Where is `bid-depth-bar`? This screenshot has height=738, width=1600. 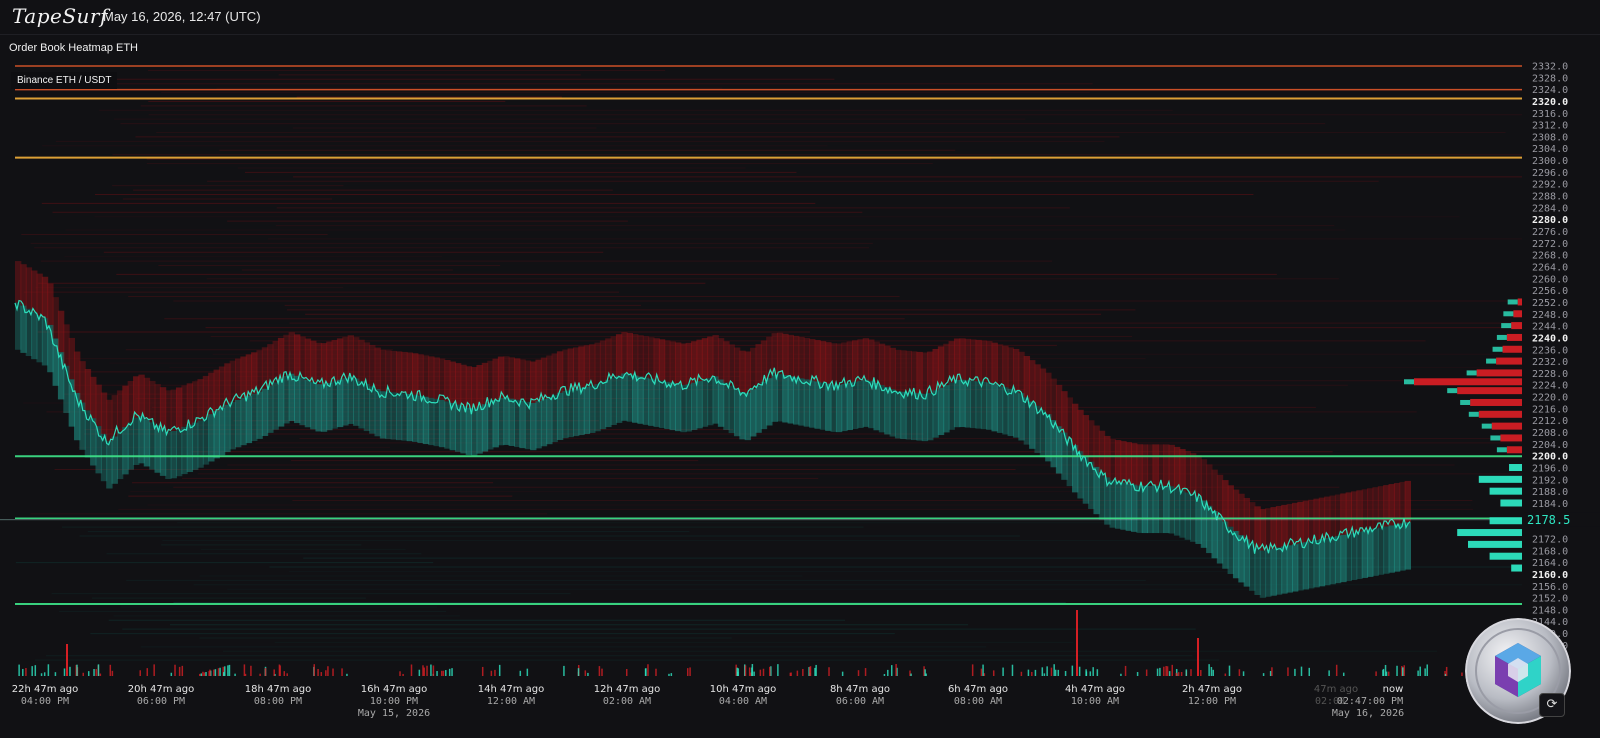
bid-depth-bar is located at coordinates (1495, 544).